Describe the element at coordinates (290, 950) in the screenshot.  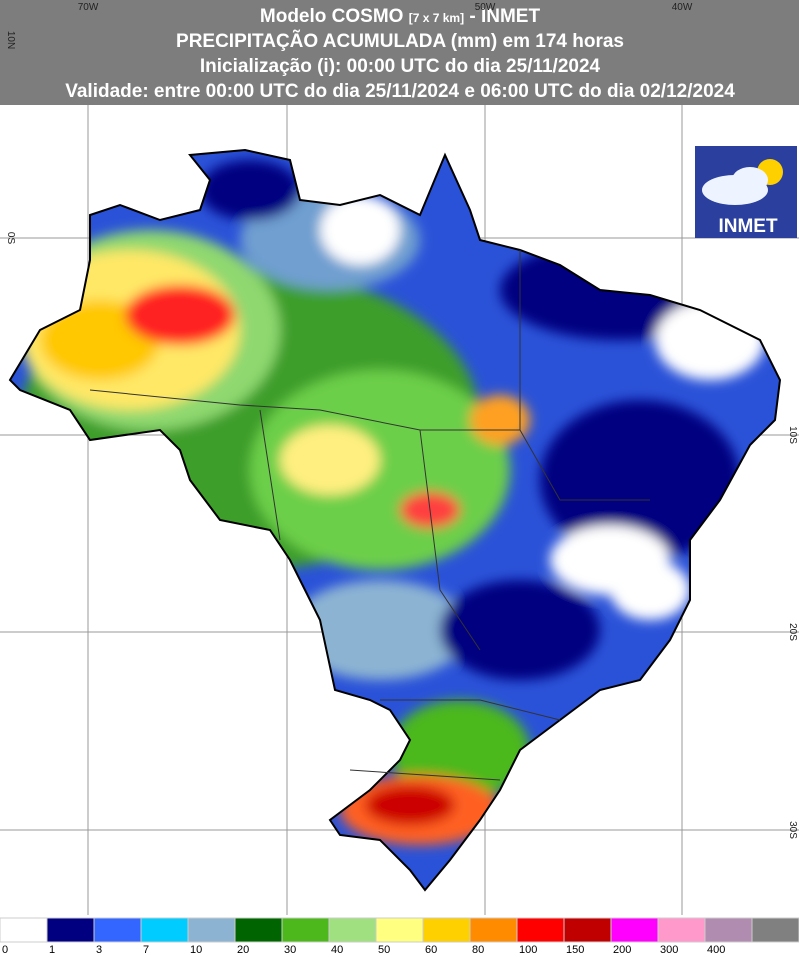
I see `legend-label: 30` at that location.